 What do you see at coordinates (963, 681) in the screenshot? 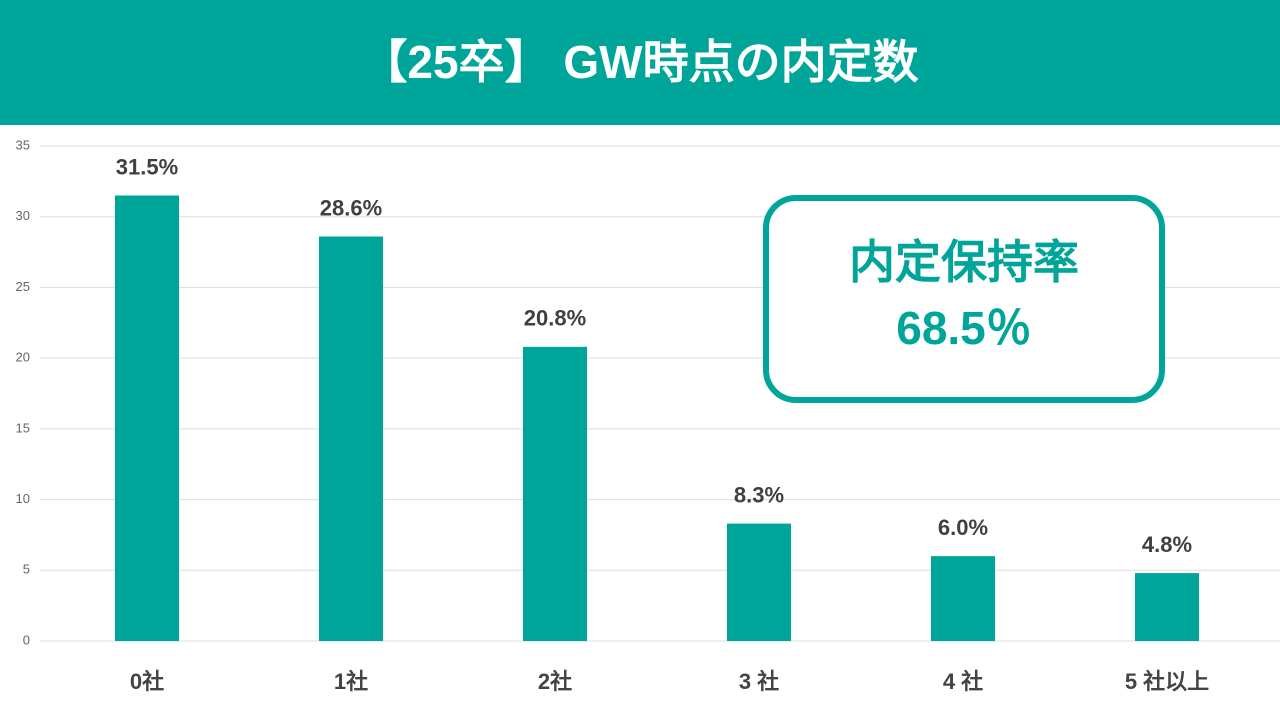
I see `x-tick-label: 4 社` at bounding box center [963, 681].